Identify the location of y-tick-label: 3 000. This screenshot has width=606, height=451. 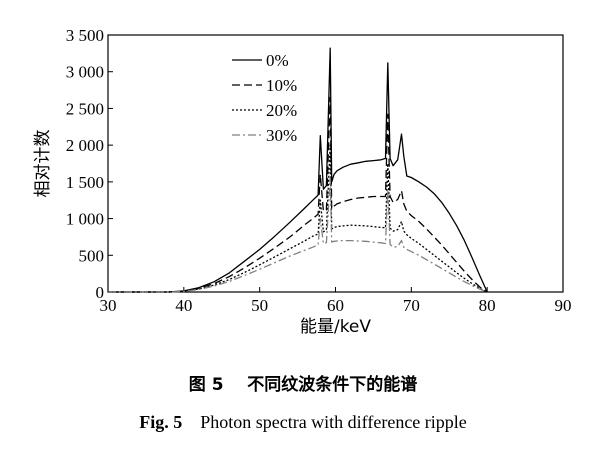
(85, 72).